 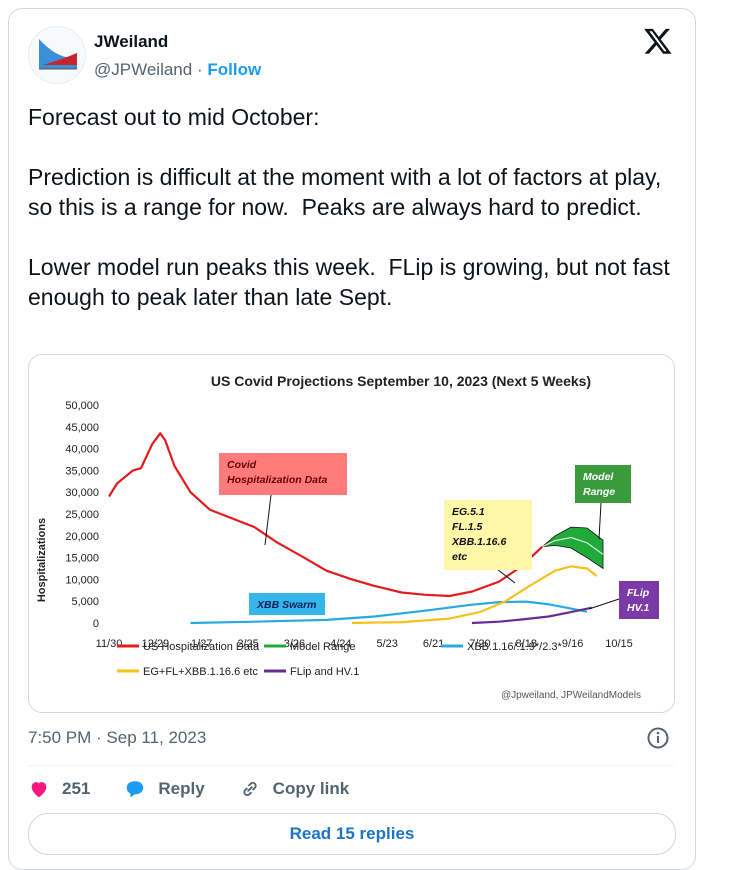 I want to click on model-range-band, so click(x=572, y=548).